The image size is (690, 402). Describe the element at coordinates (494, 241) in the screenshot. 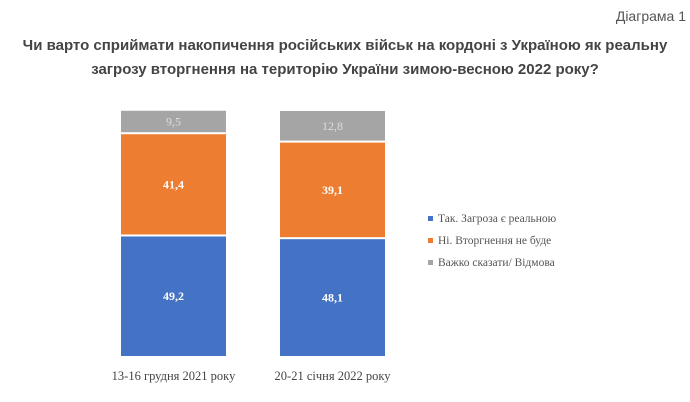

I see `legend-label: Ні. Вторгнення не буде` at that location.